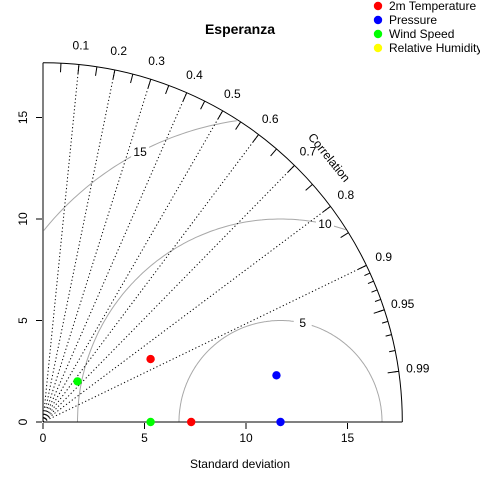  What do you see at coordinates (418, 369) in the screenshot?
I see `correlation-label: 0.99` at bounding box center [418, 369].